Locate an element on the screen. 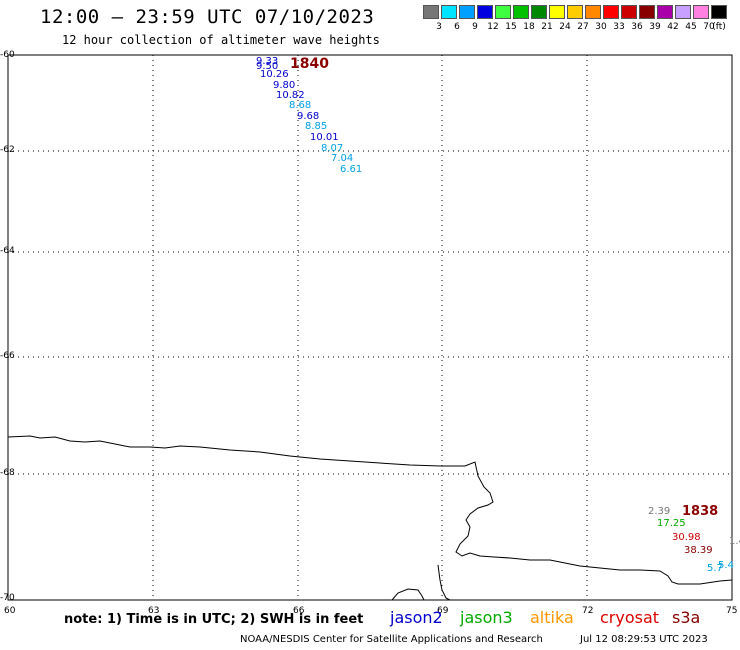 The height and width of the screenshot is (650, 740). coastline-inlet is located at coordinates (408, 594).